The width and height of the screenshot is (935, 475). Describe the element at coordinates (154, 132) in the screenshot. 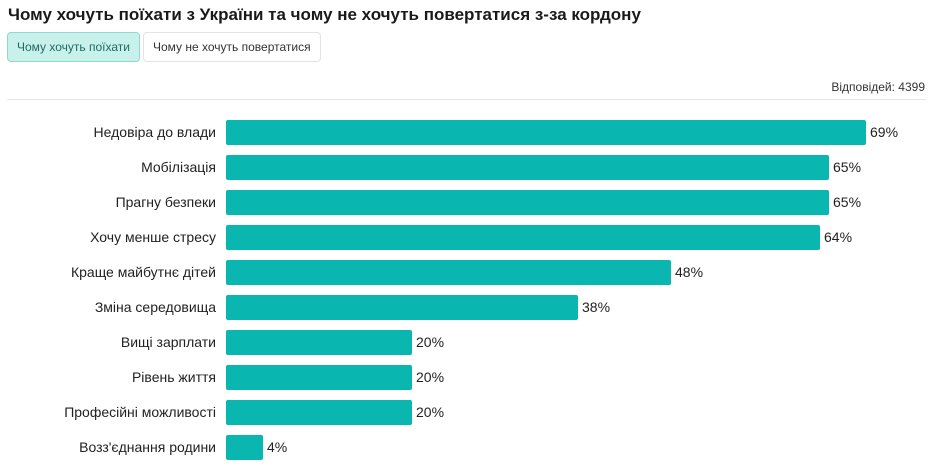

I see `bar-label: Недовіра до влади` at that location.